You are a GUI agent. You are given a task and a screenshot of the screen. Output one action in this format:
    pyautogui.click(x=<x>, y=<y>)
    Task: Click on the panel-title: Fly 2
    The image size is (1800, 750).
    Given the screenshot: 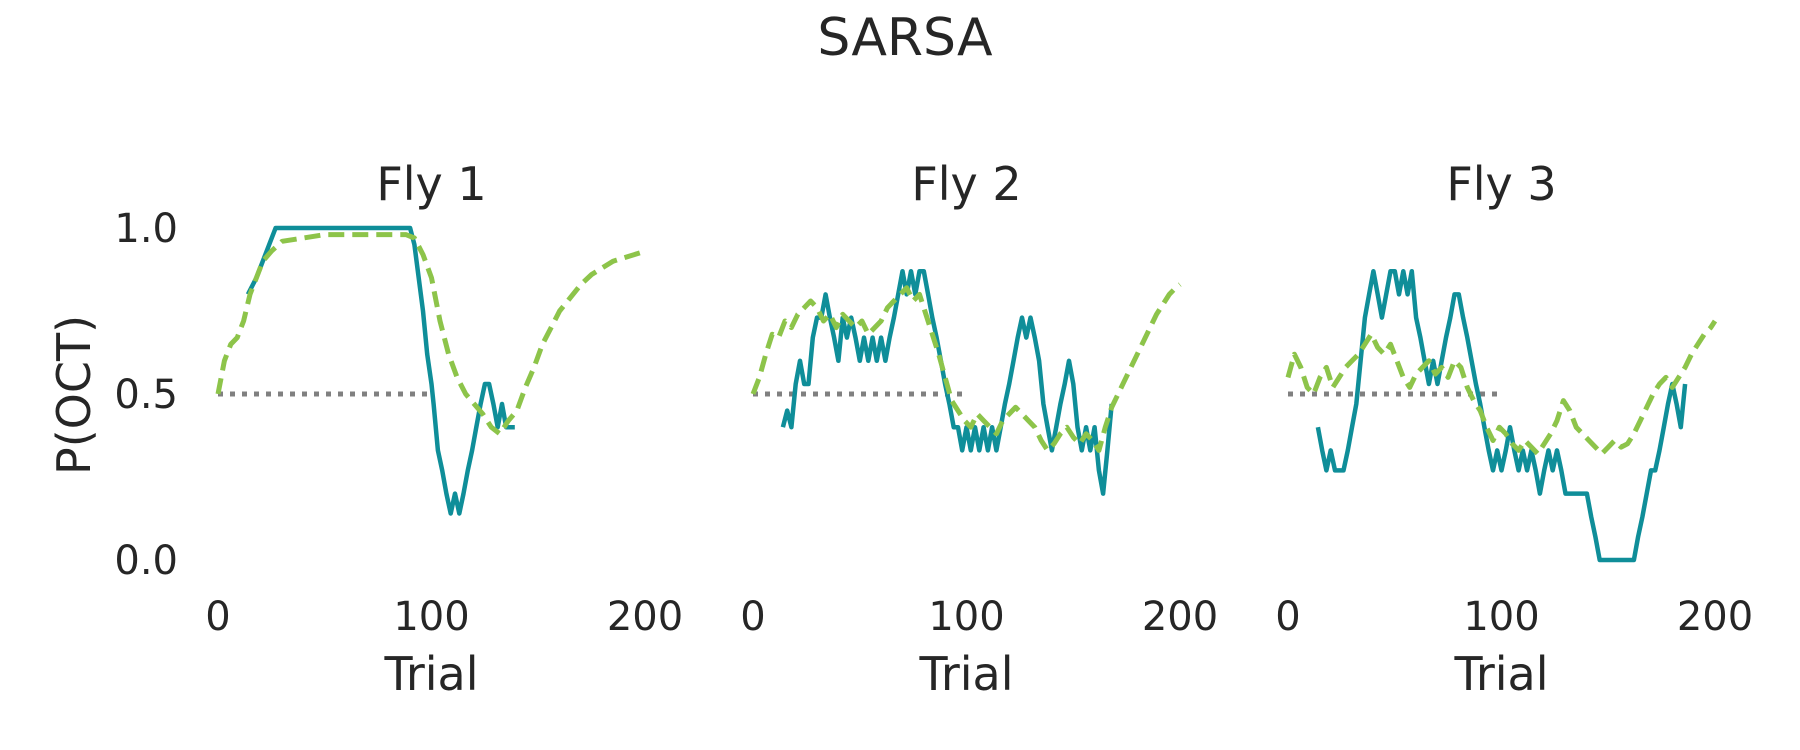 What is the action you would take?
    pyautogui.click(x=966, y=184)
    